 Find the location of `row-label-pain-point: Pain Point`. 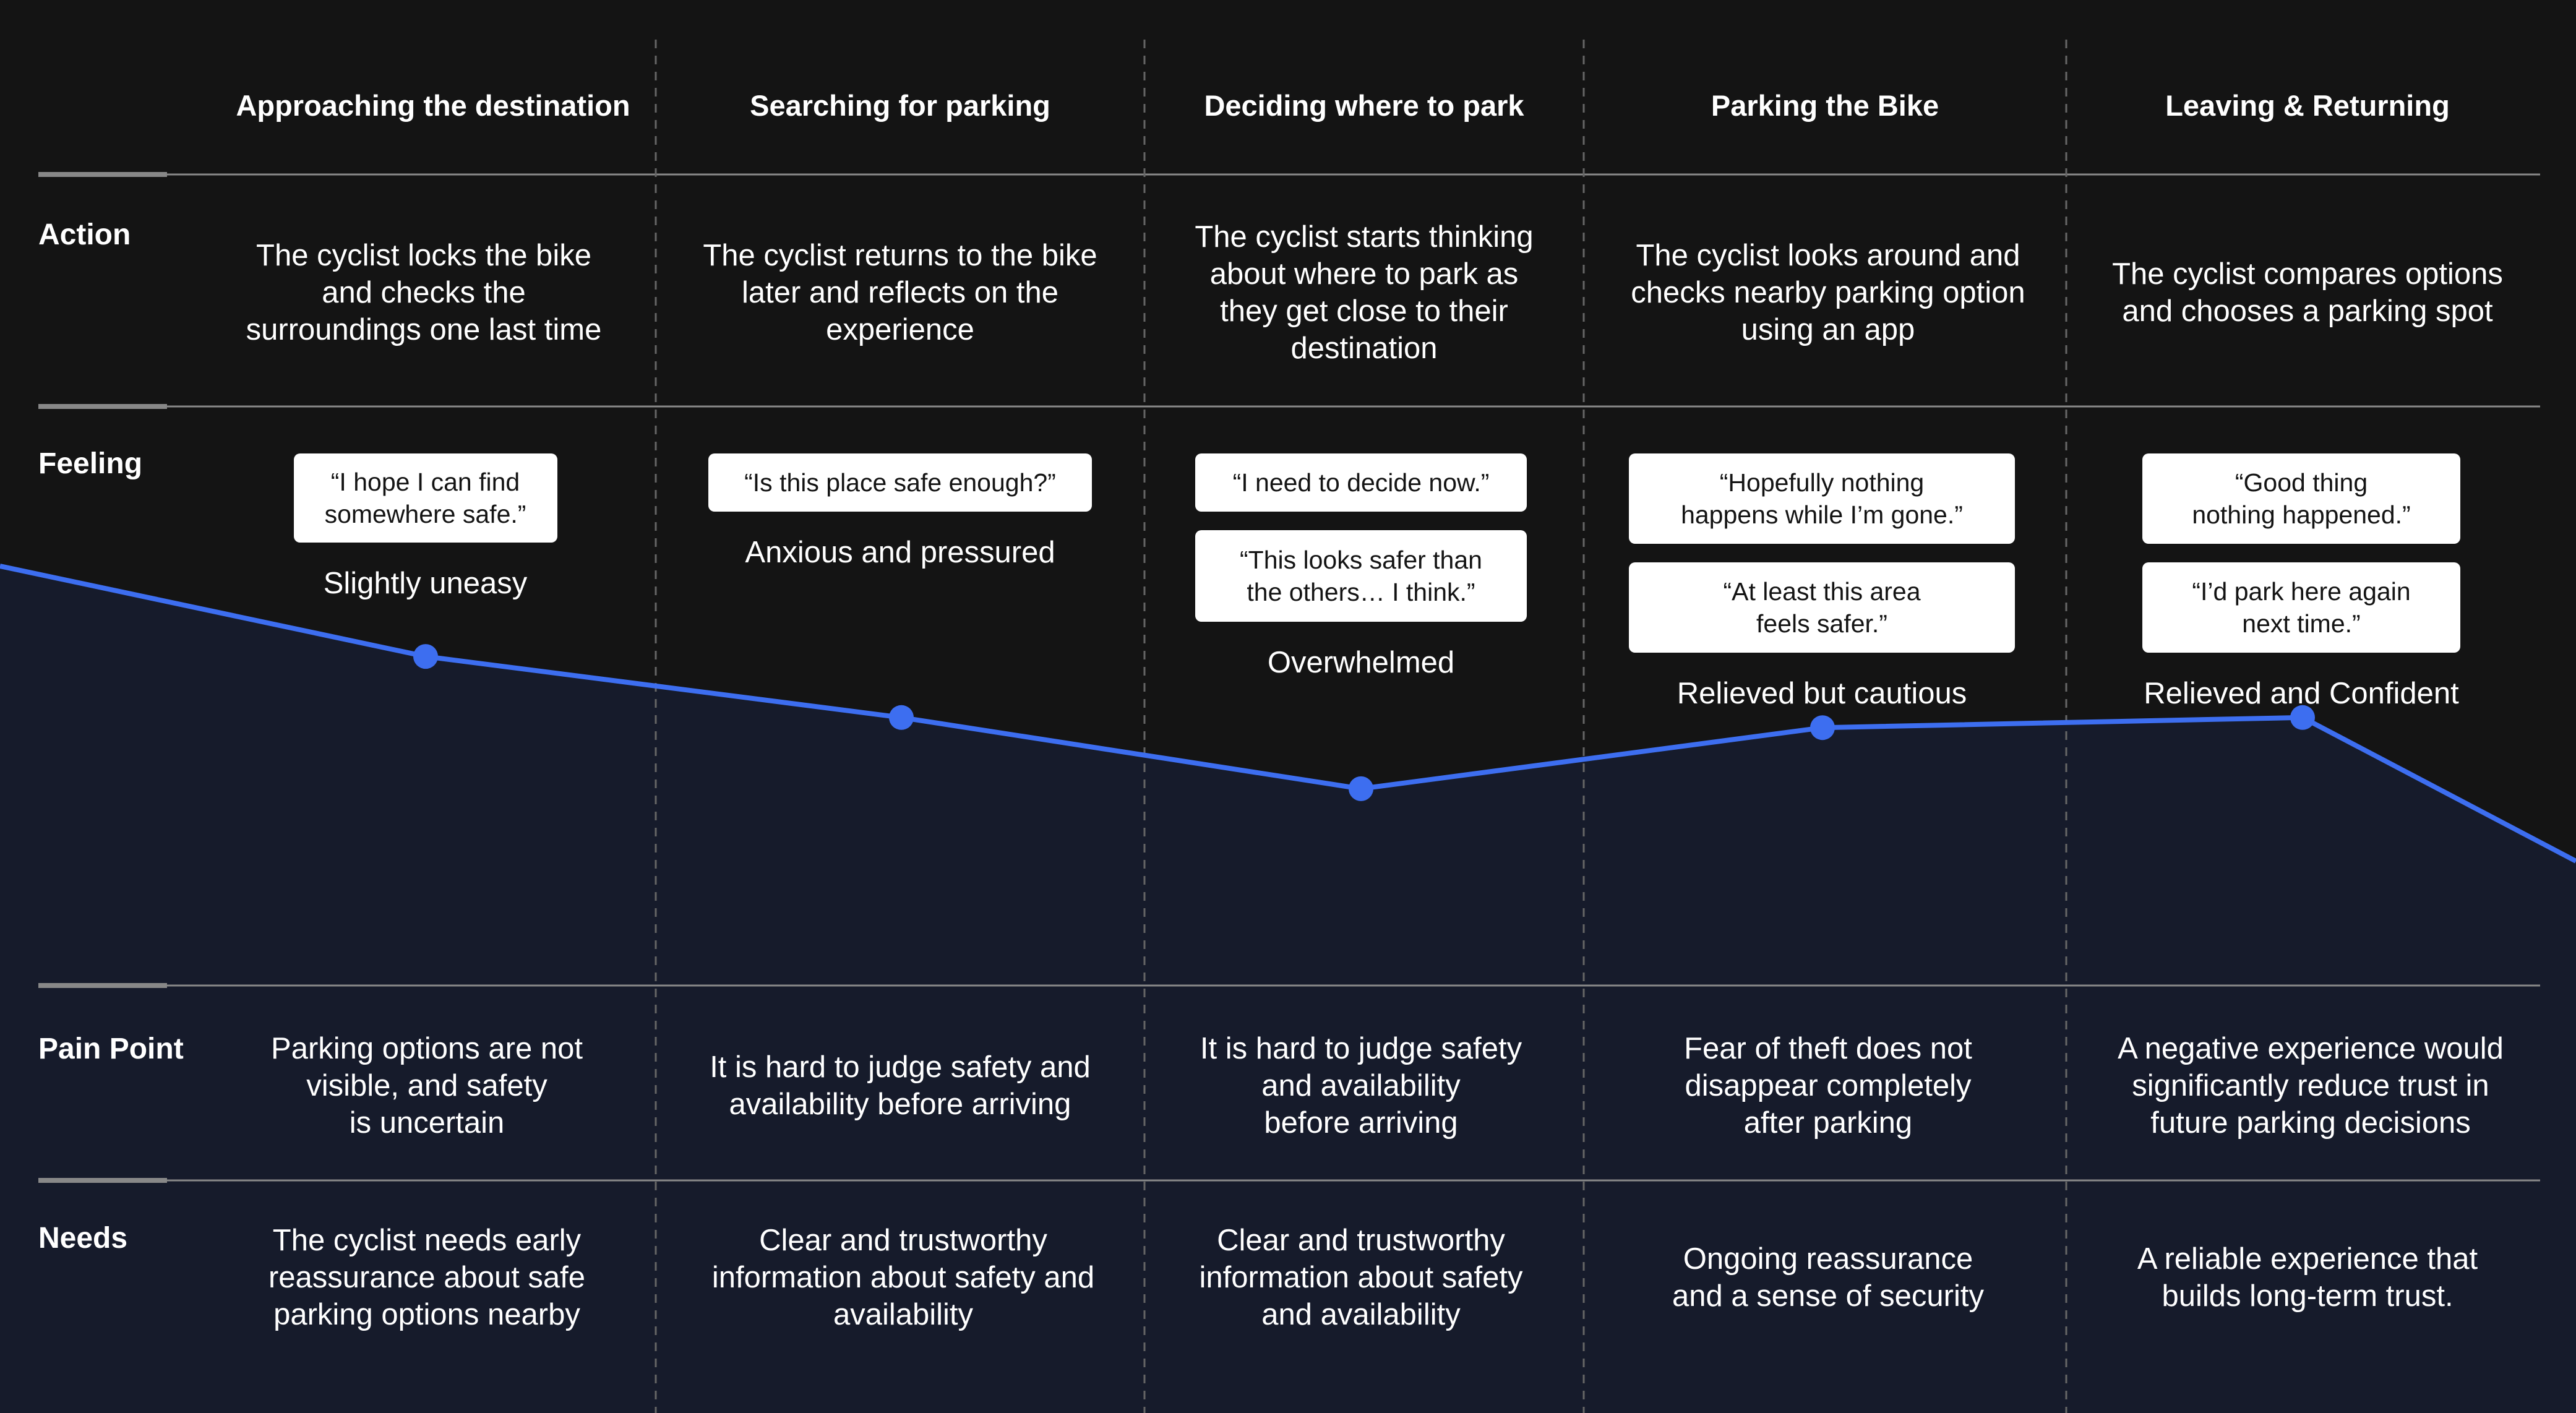

row-label-pain-point: Pain Point is located at coordinates (111, 1049).